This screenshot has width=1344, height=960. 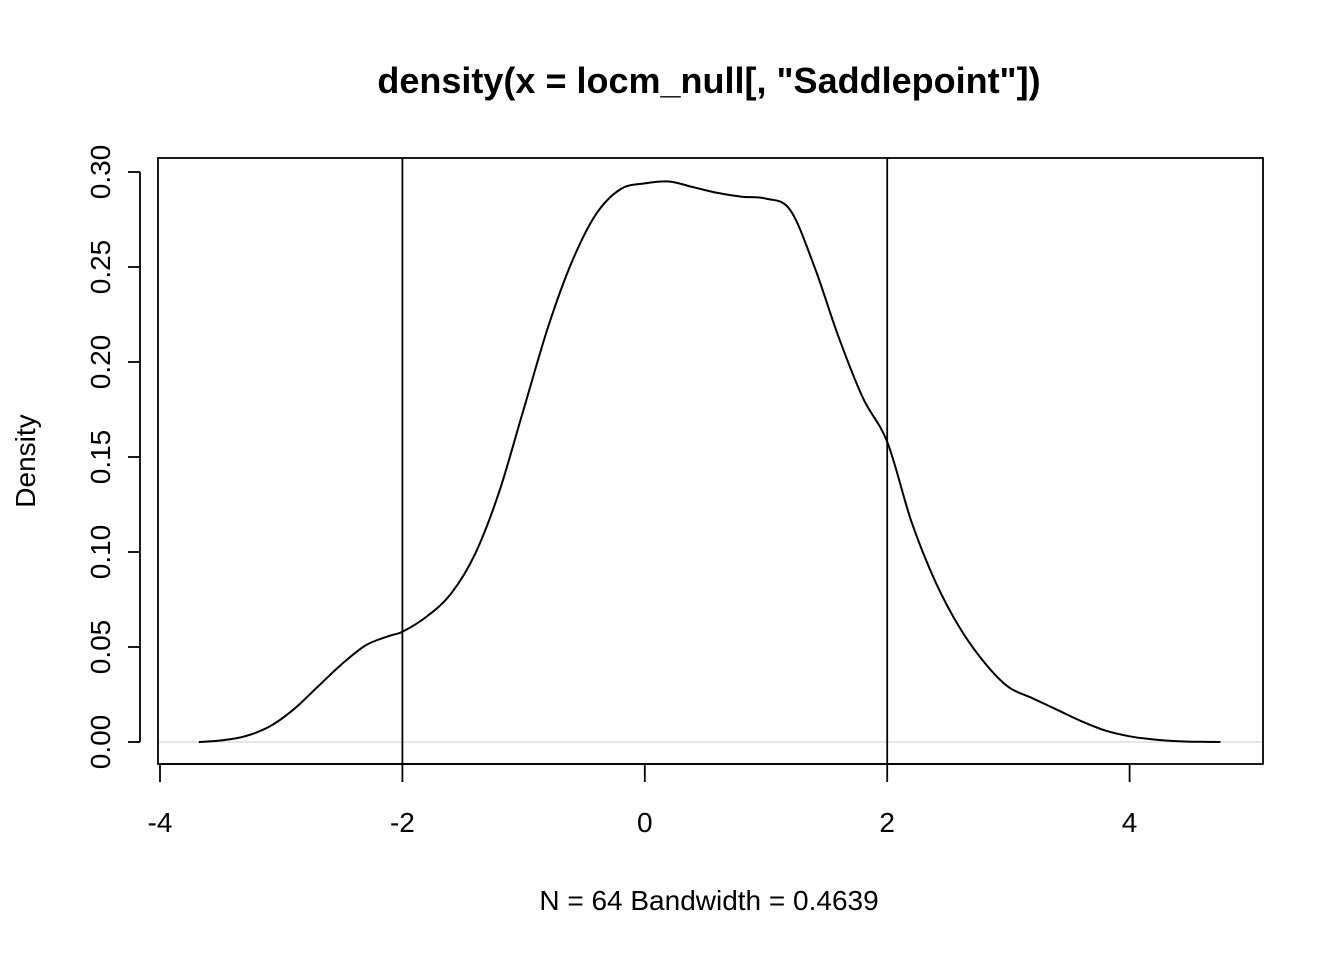 I want to click on y-tick-label: 0.15, so click(x=100, y=457).